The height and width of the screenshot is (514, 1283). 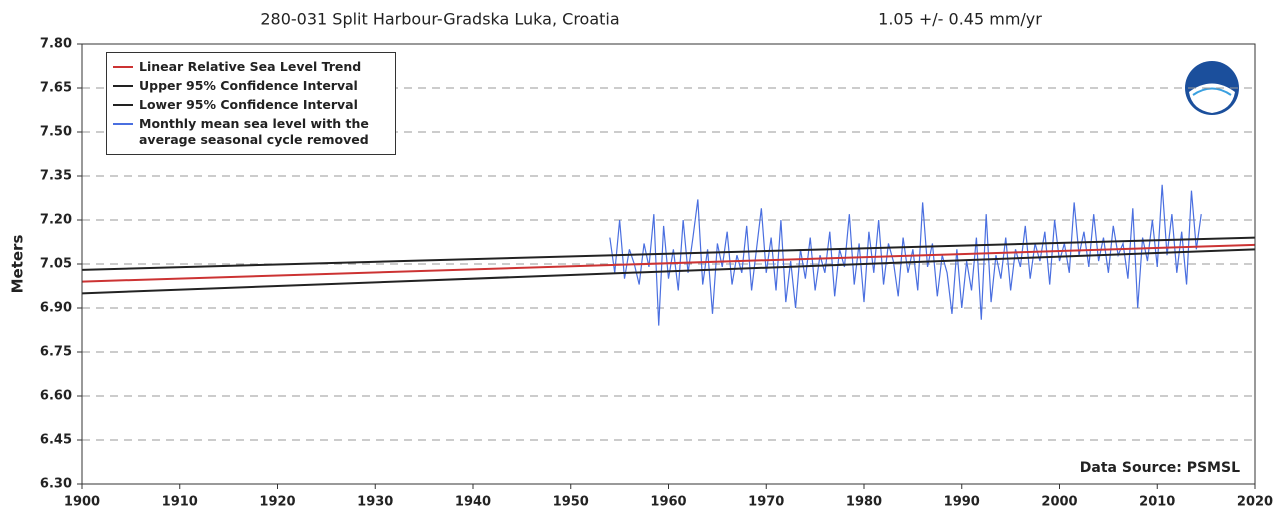 I want to click on legend-item: Lower 95% Confidence Interval, so click(x=251, y=105).